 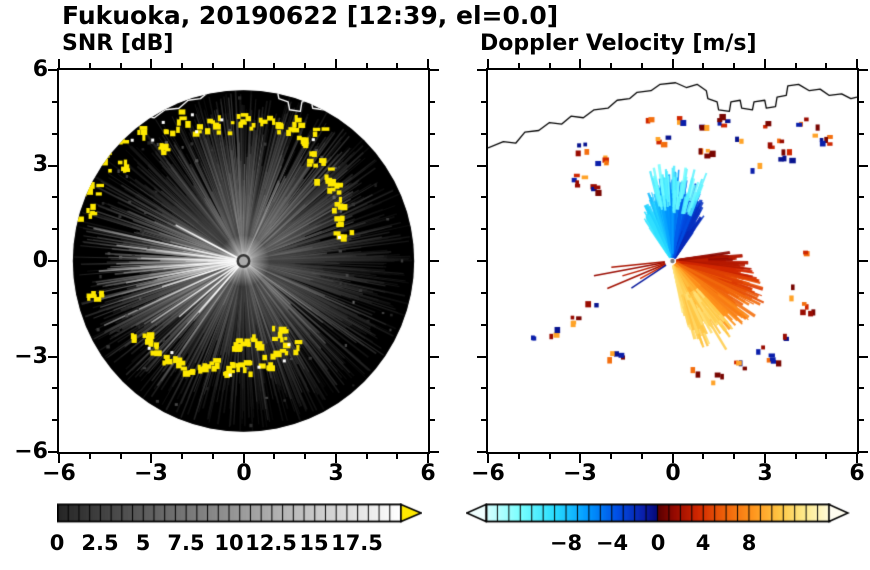 What do you see at coordinates (580, 473) in the screenshot?
I see `x-tick-label-doppler: −3` at bounding box center [580, 473].